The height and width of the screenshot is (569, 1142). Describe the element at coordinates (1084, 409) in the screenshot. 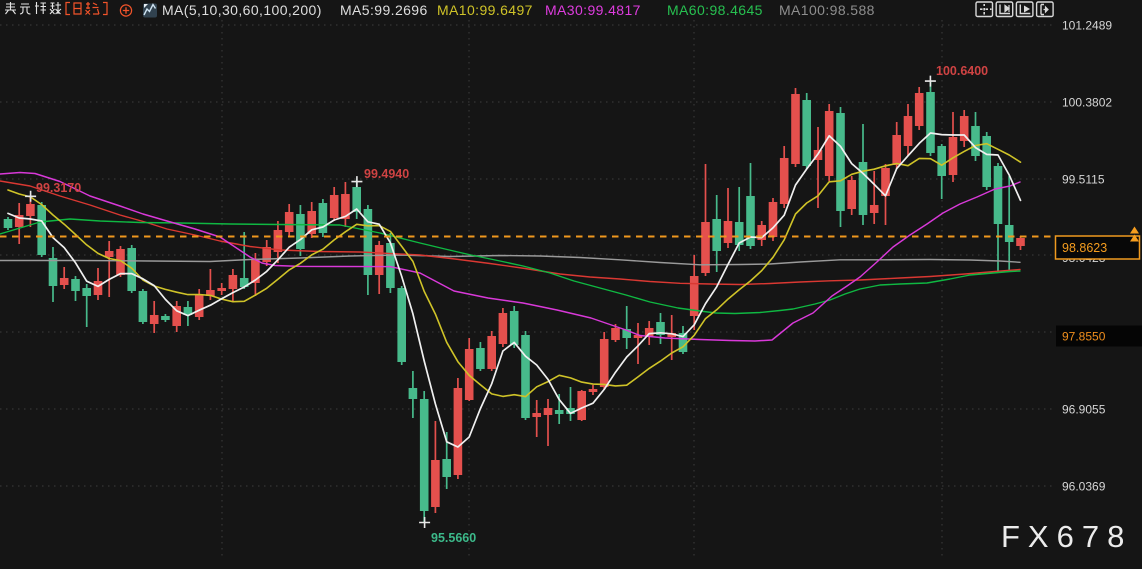

I see `svg-text: 96.9055` at that location.